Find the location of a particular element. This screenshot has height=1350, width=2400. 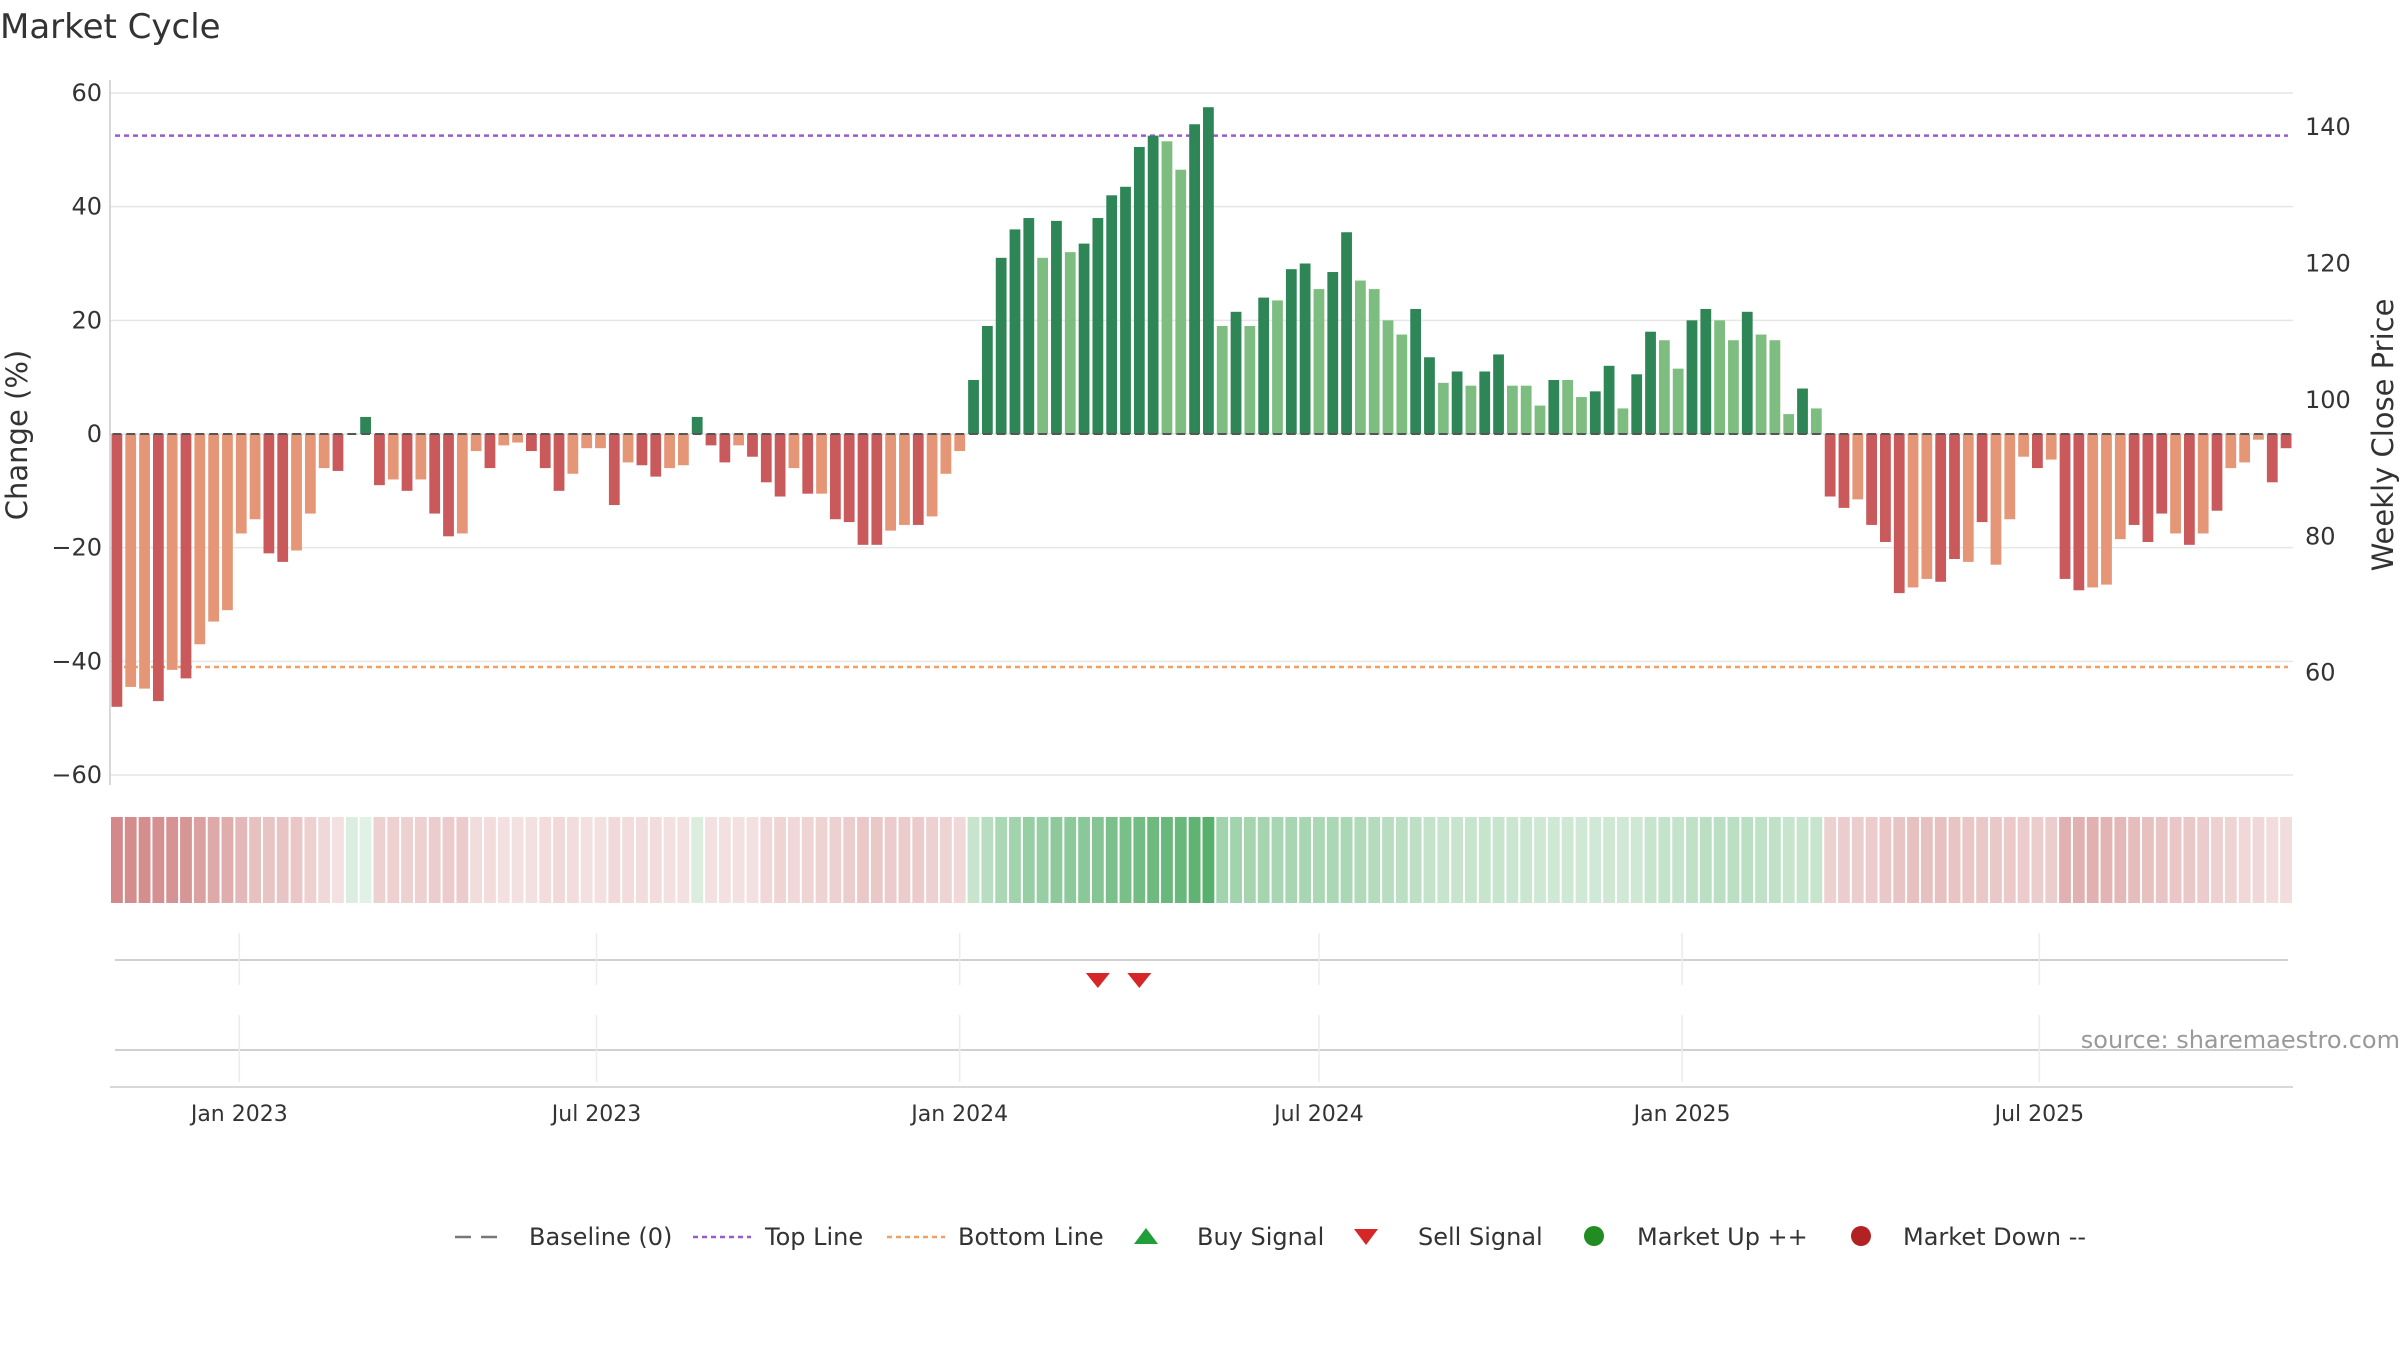

legend-item-top: Top Line is located at coordinates (778, 1237).